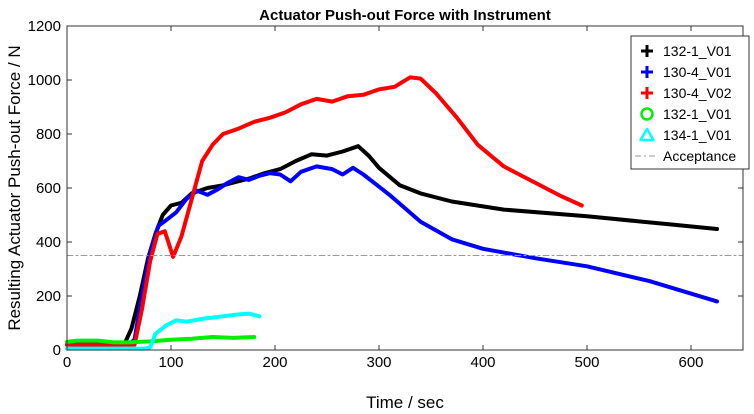  What do you see at coordinates (647, 114) in the screenshot?
I see `legend-circle-icon` at bounding box center [647, 114].